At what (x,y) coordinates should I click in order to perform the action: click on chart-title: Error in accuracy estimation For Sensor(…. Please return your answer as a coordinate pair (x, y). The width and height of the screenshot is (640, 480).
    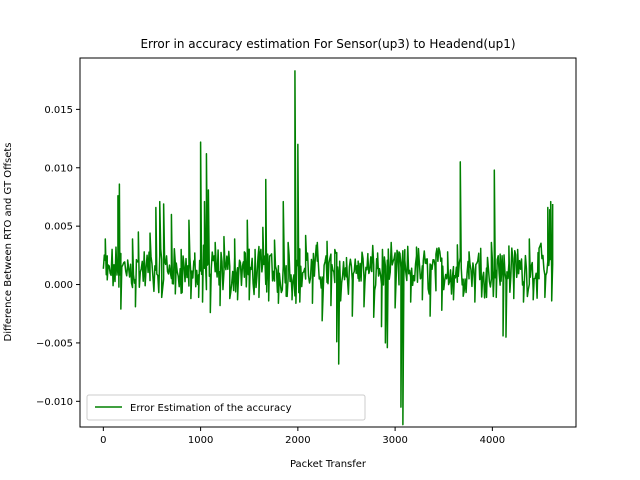
    Looking at the image, I should click on (327, 44).